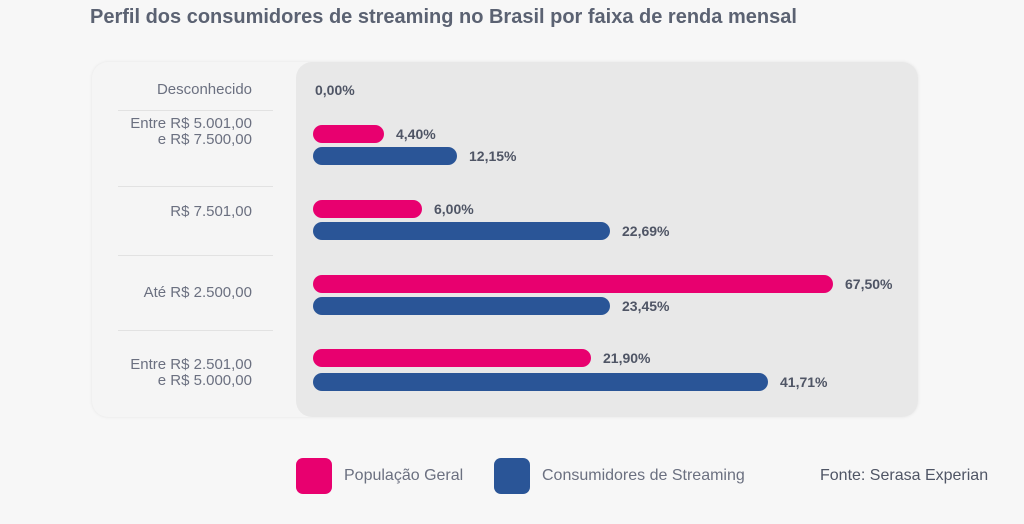  What do you see at coordinates (869, 284) in the screenshot?
I see `populacao-value-label: 67,50%` at bounding box center [869, 284].